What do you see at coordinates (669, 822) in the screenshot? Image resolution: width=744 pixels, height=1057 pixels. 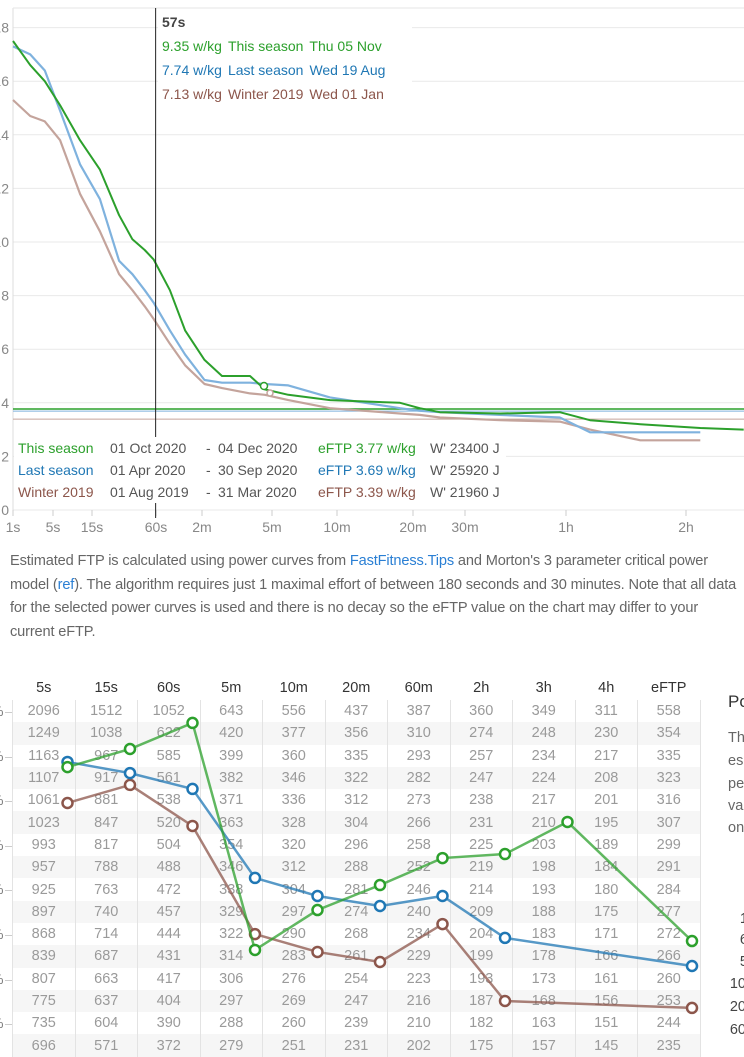 I see `table-cell: 307` at bounding box center [669, 822].